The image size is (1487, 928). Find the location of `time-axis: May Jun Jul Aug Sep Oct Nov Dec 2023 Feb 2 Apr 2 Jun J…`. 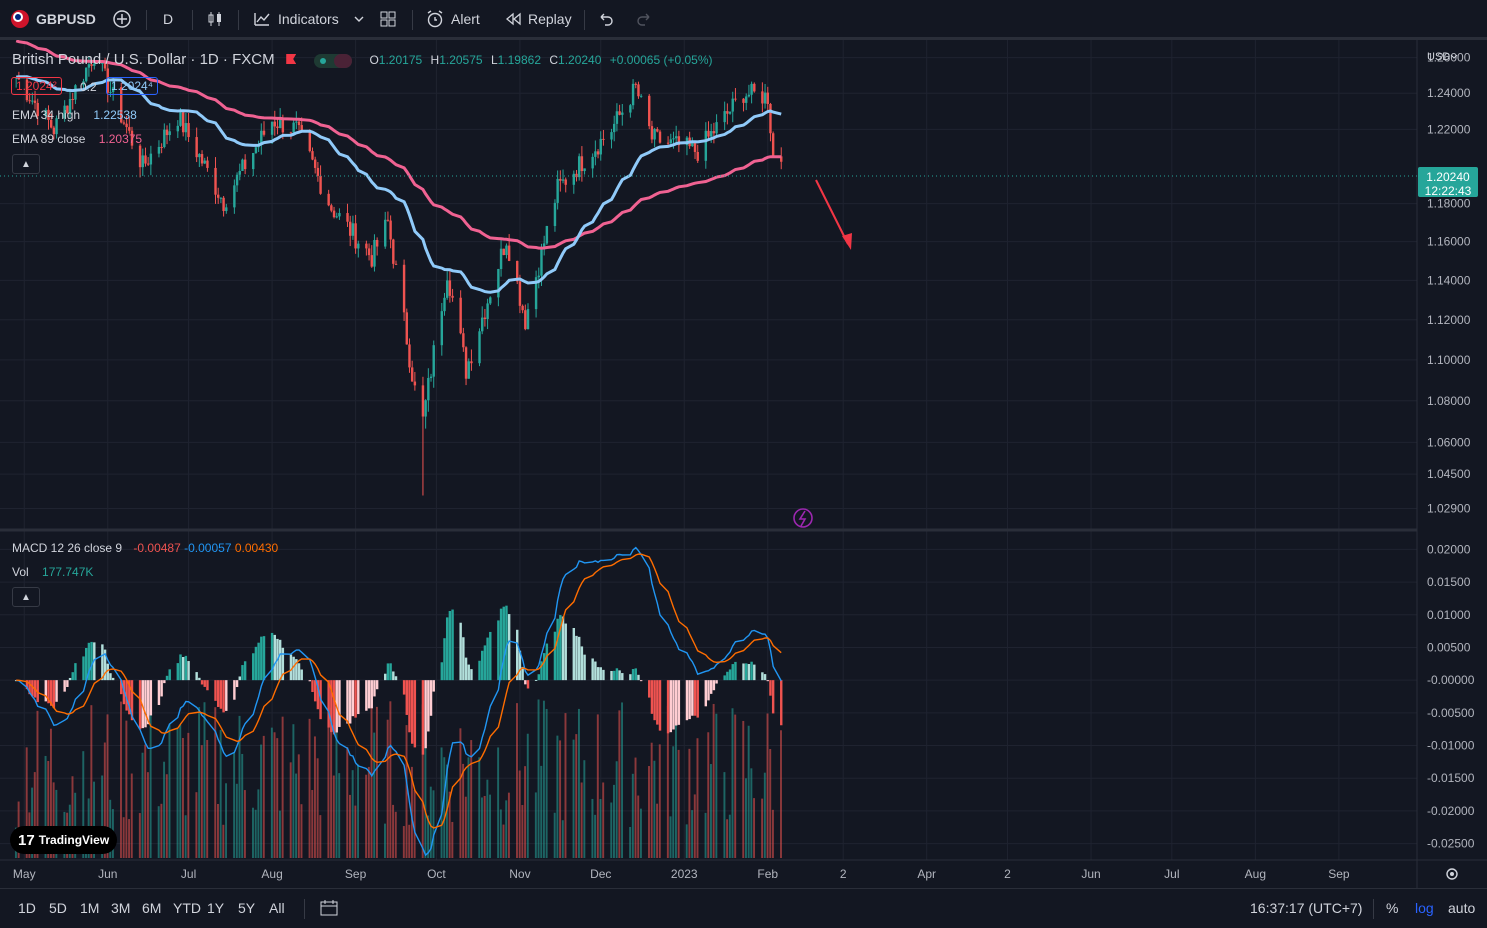

time-axis: May Jun Jul Aug Sep Oct Nov Dec 2023 Feb 2 Apr 2 Jun J… is located at coordinates (681, 874).